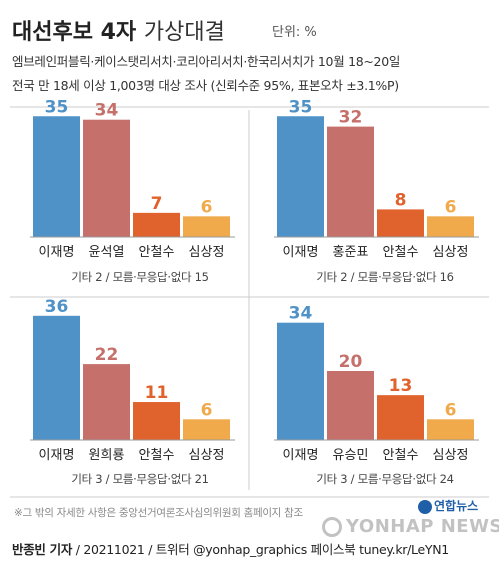 The image size is (499, 561). Describe the element at coordinates (401, 455) in the screenshot. I see `category-label-4-3: 안철수` at that location.